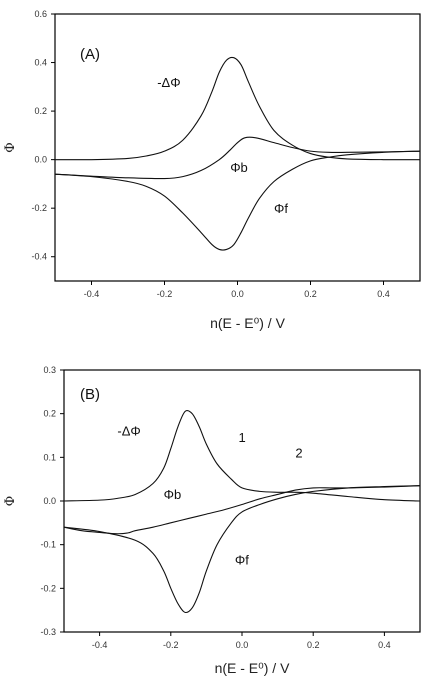  What do you see at coordinates (173, 494) in the screenshot?
I see `annotation-3: Φb` at bounding box center [173, 494].